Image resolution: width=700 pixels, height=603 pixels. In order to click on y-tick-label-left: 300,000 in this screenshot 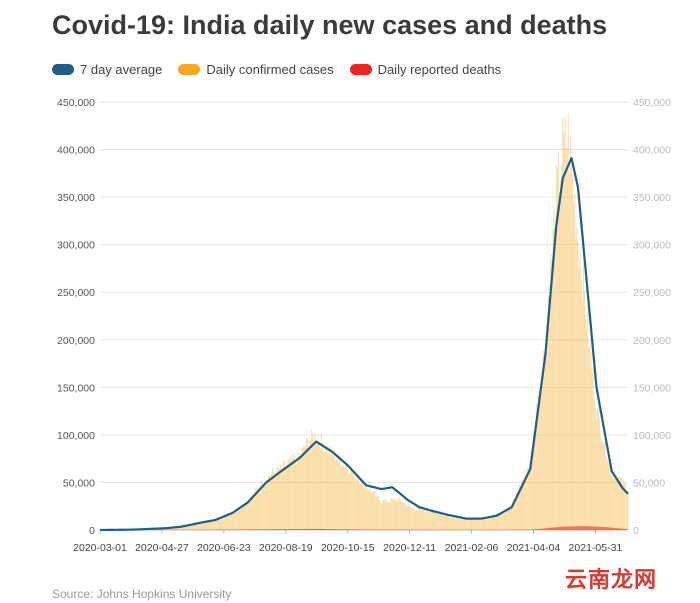, I will do `click(76, 246)`.